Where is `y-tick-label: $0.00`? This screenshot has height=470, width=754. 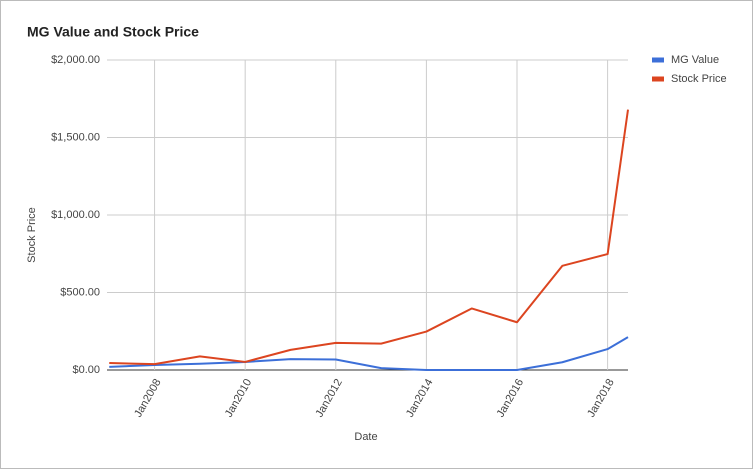
y-tick-label: $0.00 is located at coordinates (86, 370).